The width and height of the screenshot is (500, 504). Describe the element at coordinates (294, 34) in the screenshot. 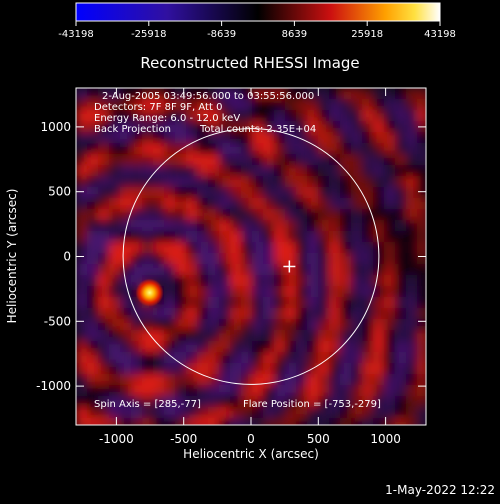

I see `colorbar-tick-label: 8639` at that location.